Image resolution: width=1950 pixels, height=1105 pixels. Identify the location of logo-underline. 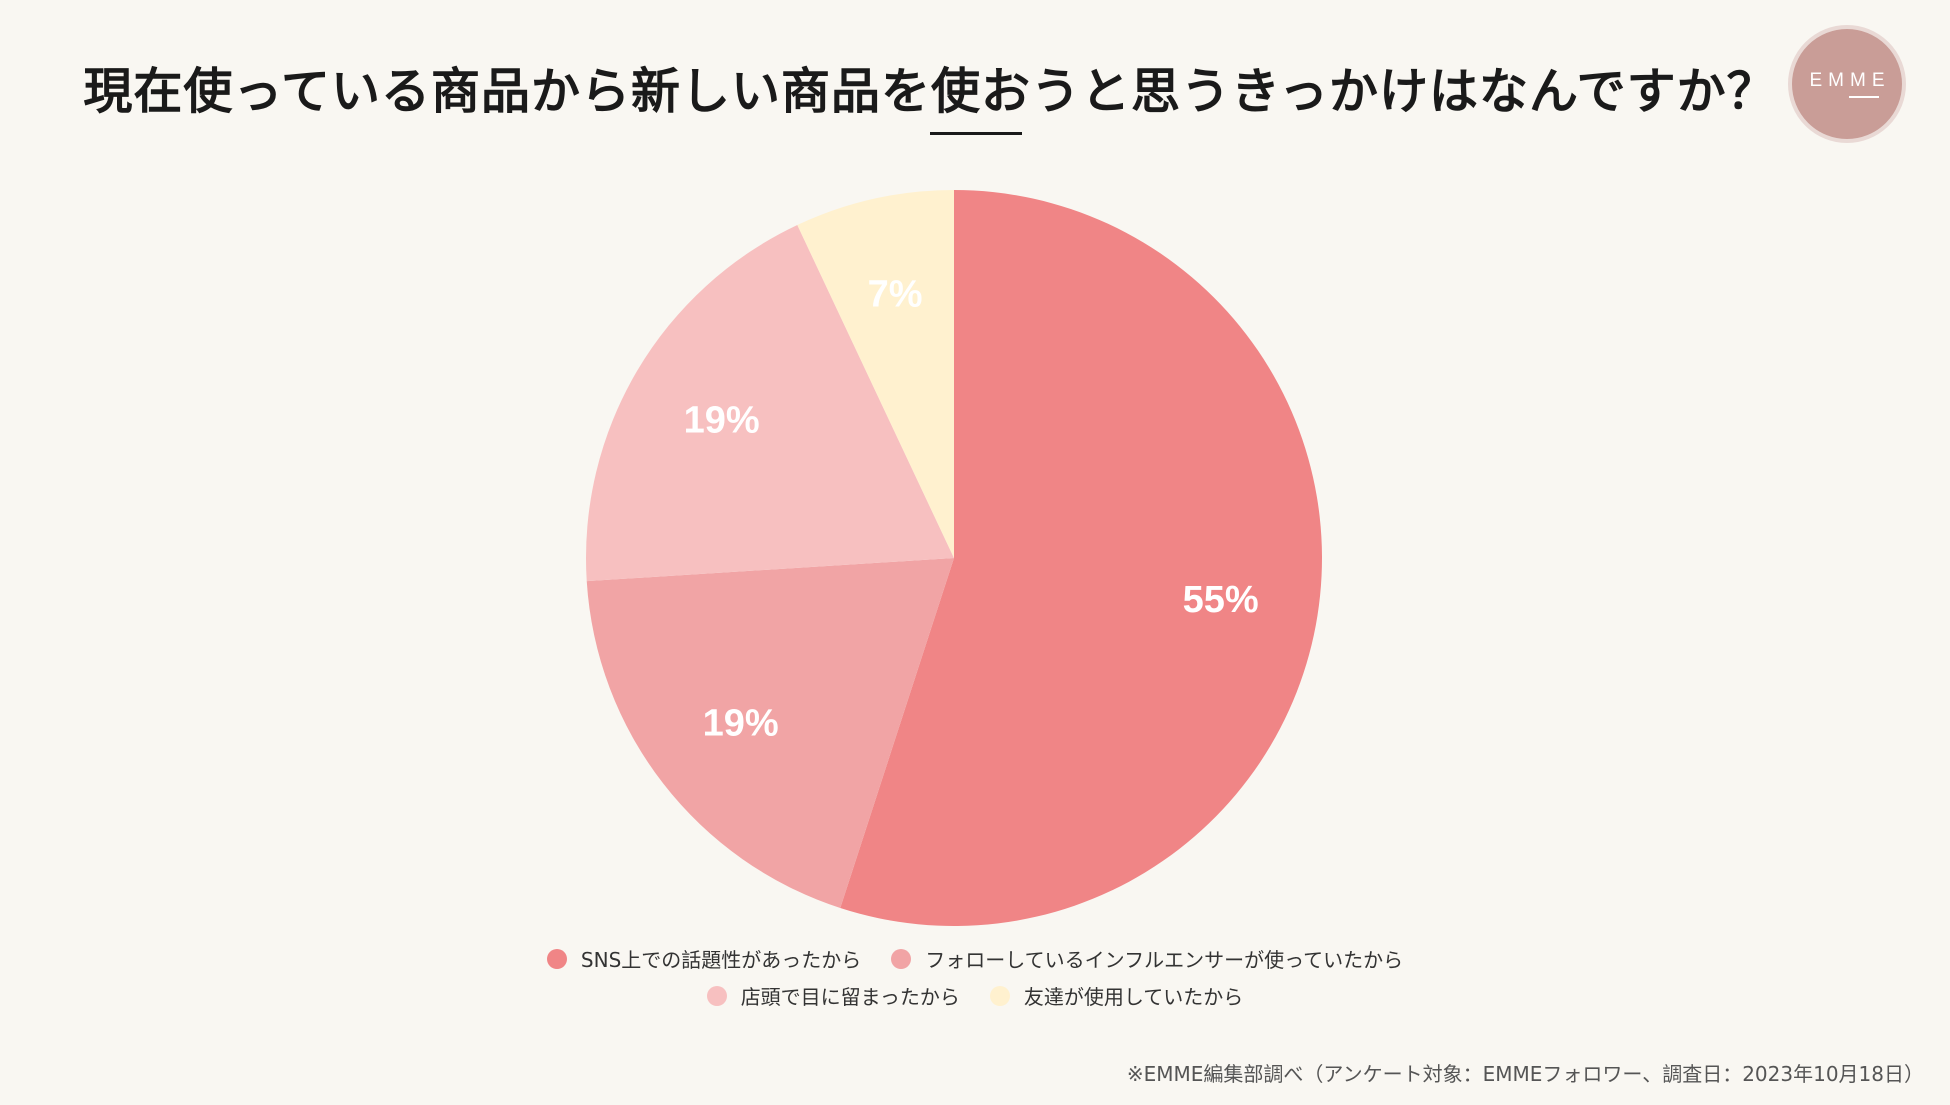
(1864, 97).